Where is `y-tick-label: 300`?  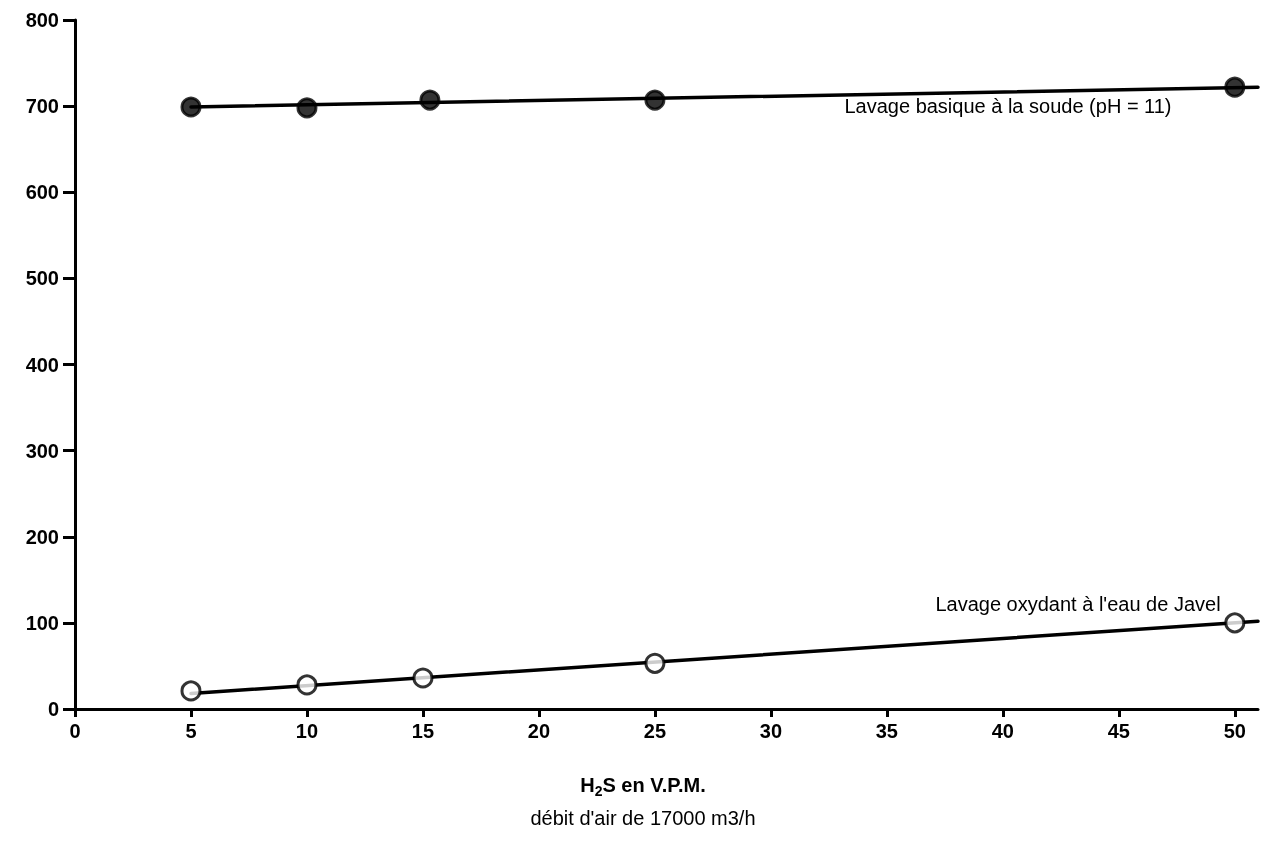
y-tick-label: 300 is located at coordinates (42, 450).